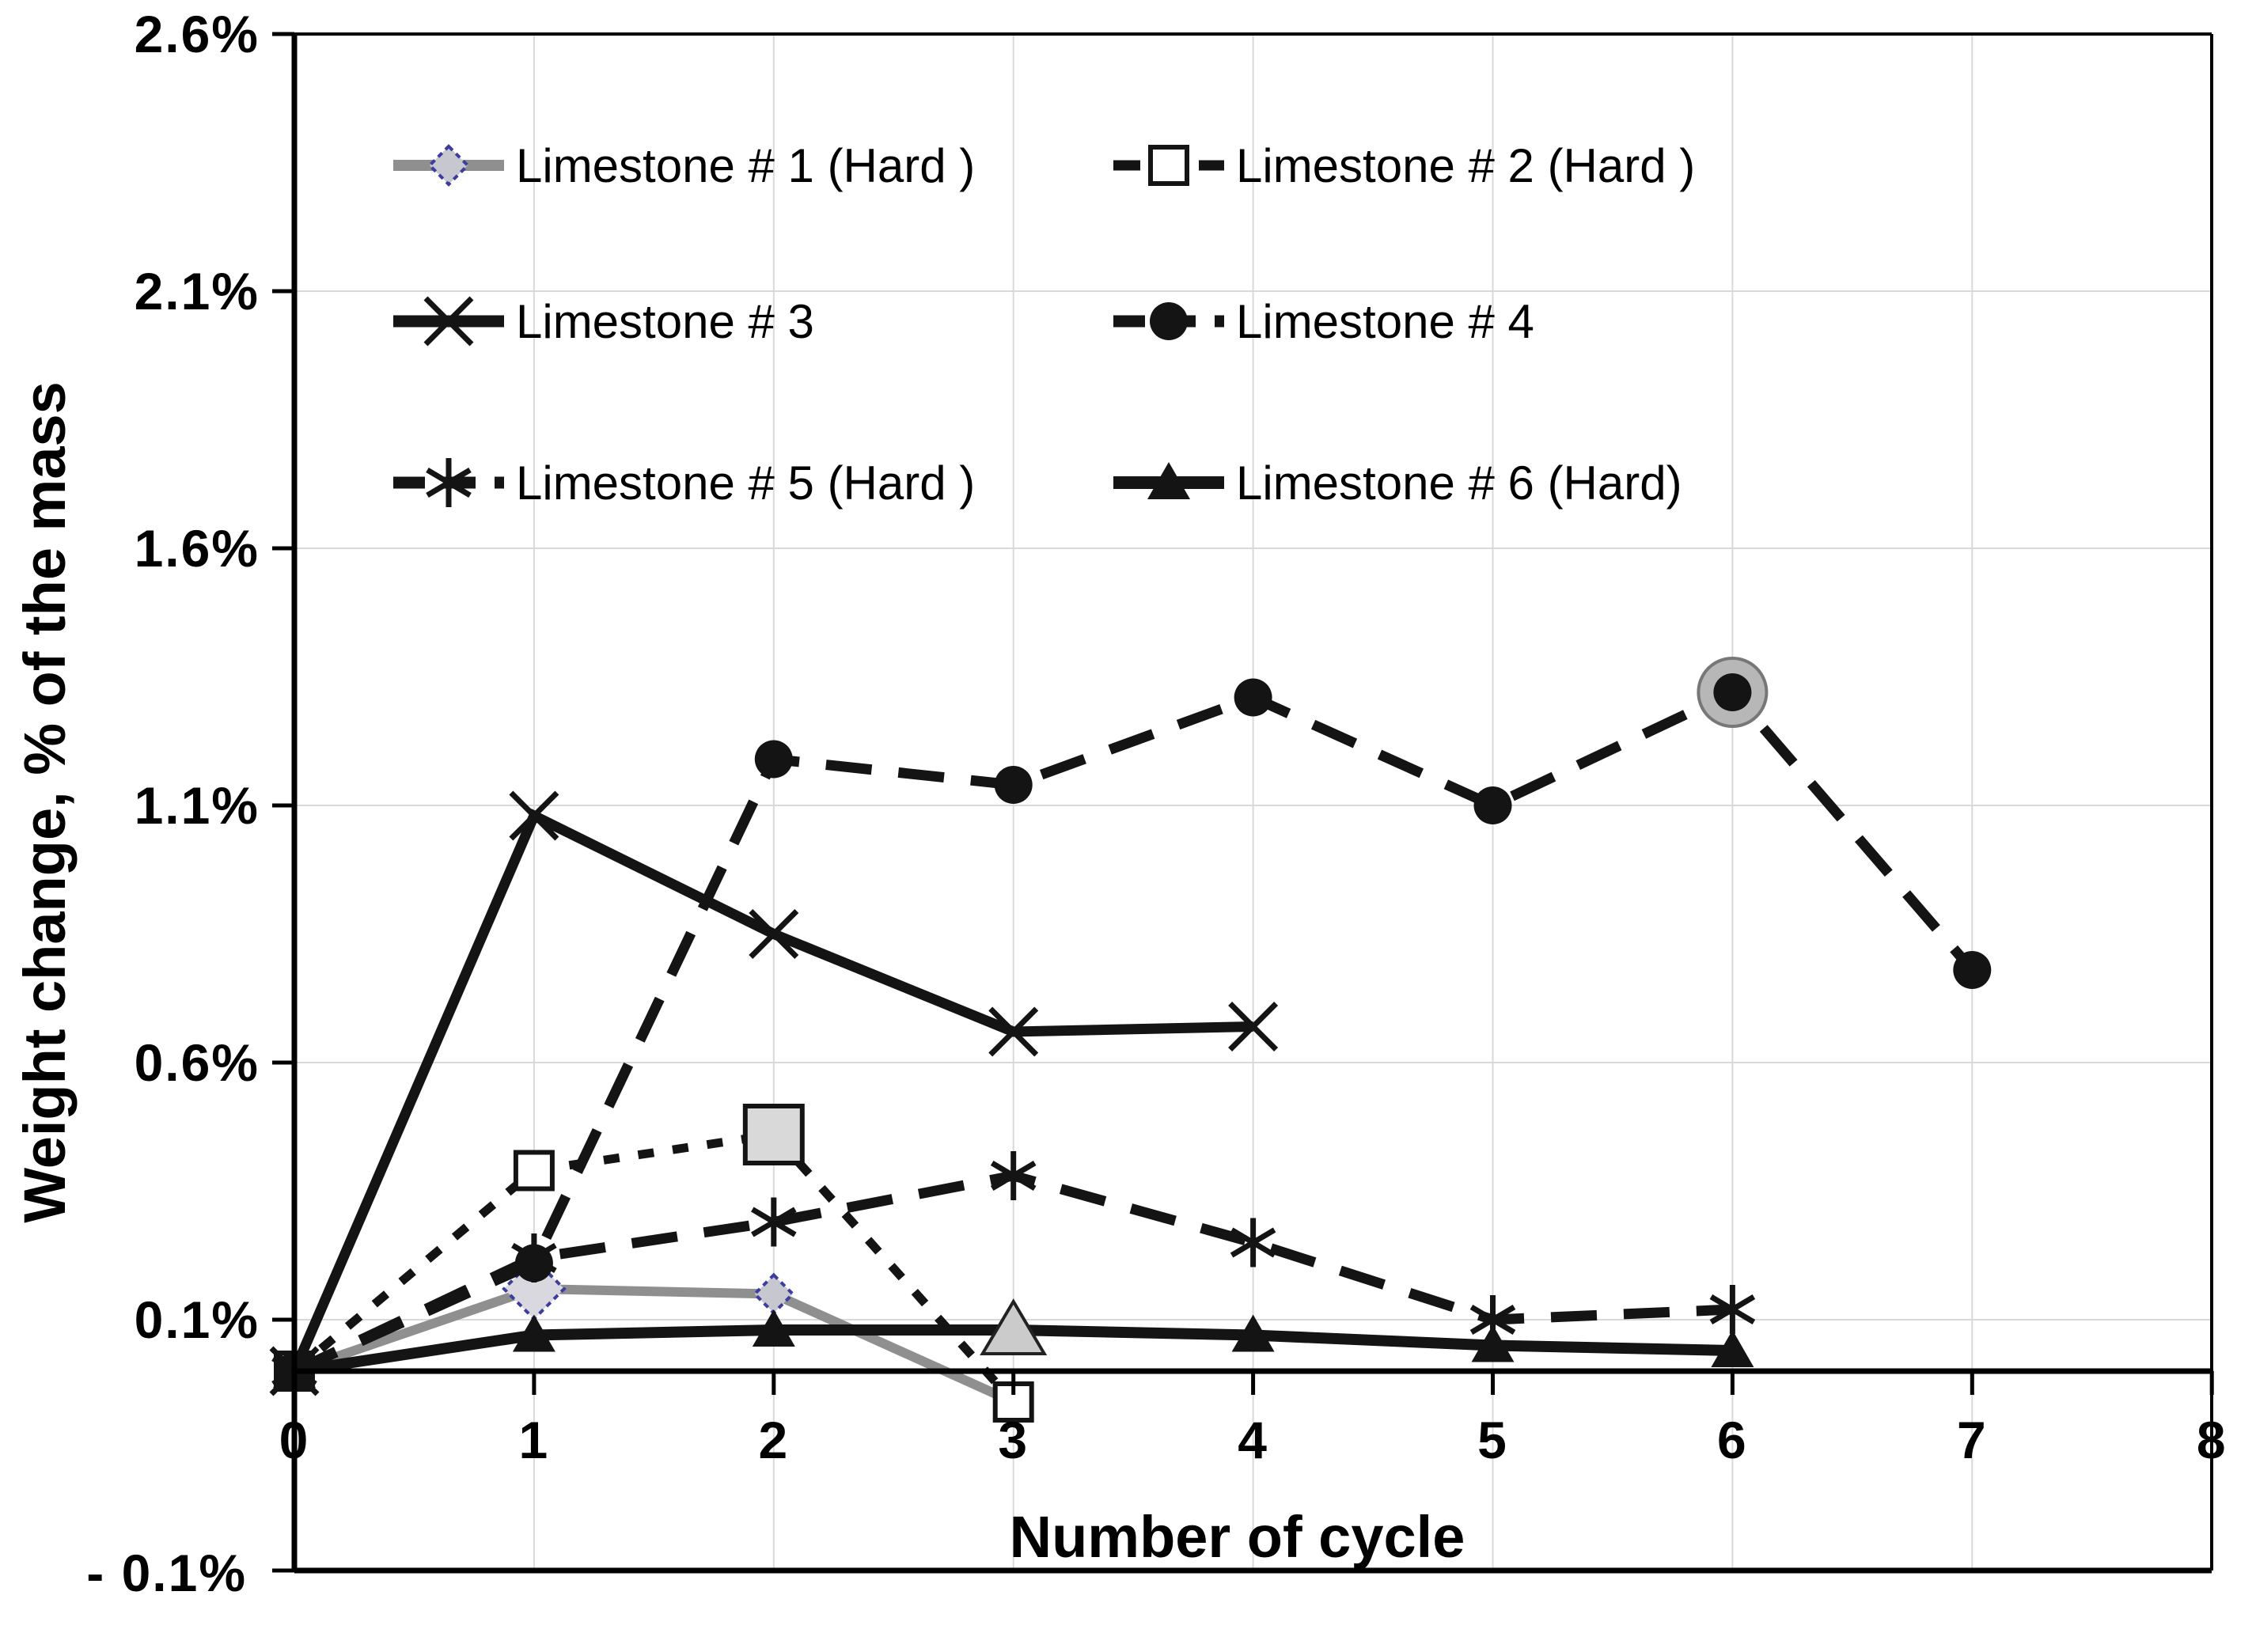 This screenshot has width=2256, height=1652. I want to click on x-axis-title: Number of cycle, so click(1237, 1537).